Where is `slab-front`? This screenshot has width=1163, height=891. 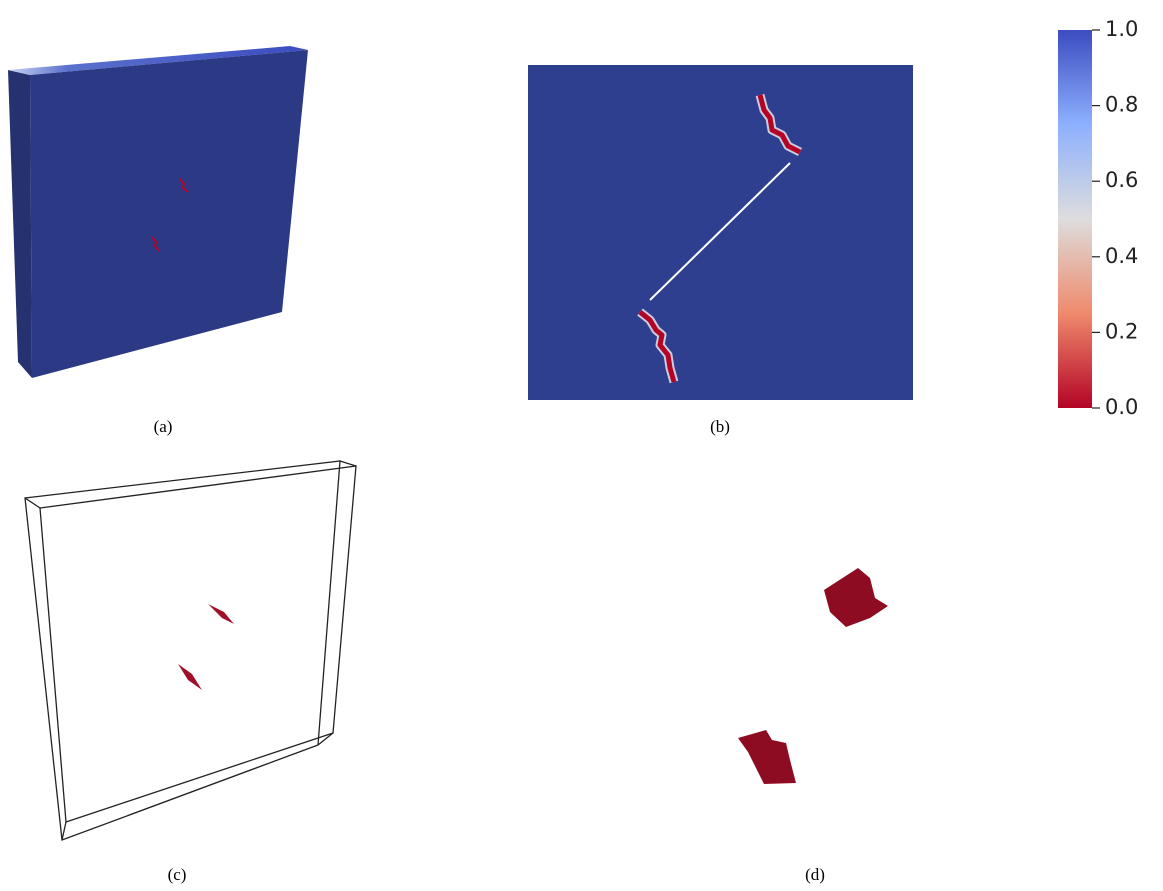 slab-front is located at coordinates (169, 214).